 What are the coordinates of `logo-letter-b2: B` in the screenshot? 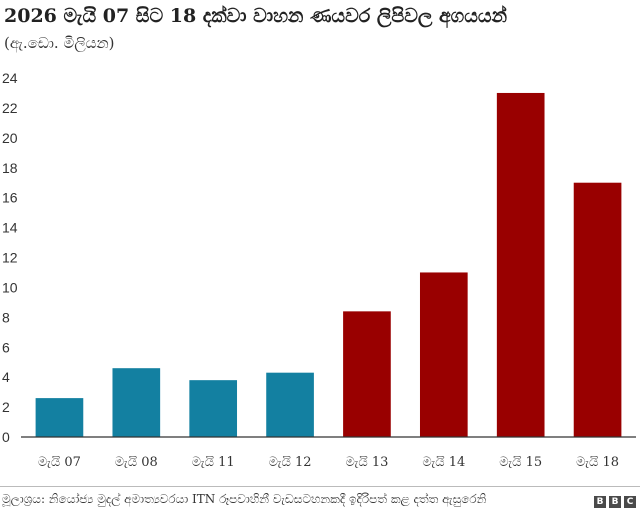 It's located at (615, 502).